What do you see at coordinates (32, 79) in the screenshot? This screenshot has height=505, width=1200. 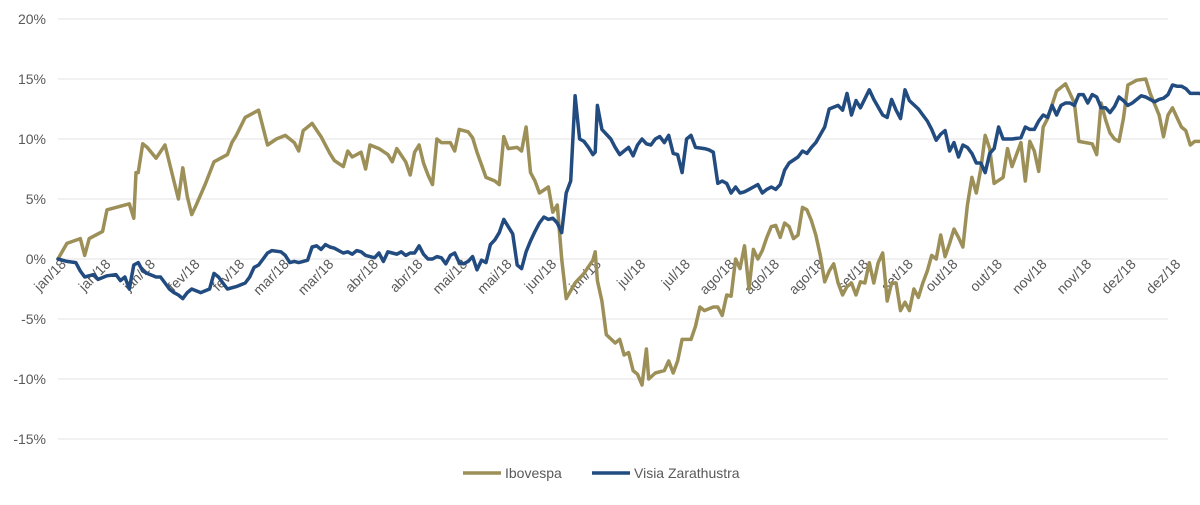 I see `y-tick-label: 15%` at bounding box center [32, 79].